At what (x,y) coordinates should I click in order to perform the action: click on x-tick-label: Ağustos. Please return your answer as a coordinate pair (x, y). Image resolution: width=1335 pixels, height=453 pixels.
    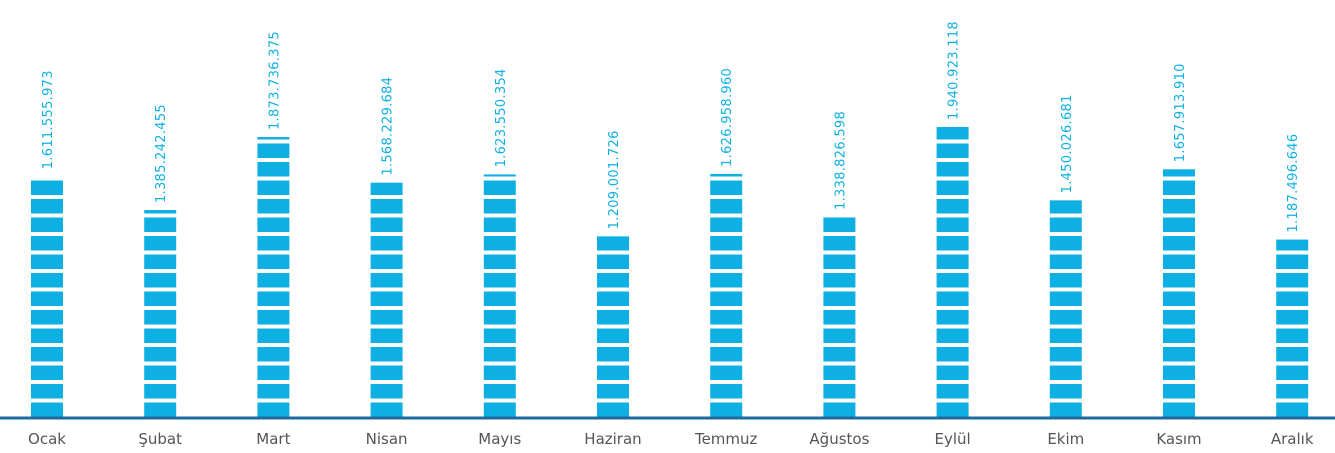
    Looking at the image, I should click on (839, 439).